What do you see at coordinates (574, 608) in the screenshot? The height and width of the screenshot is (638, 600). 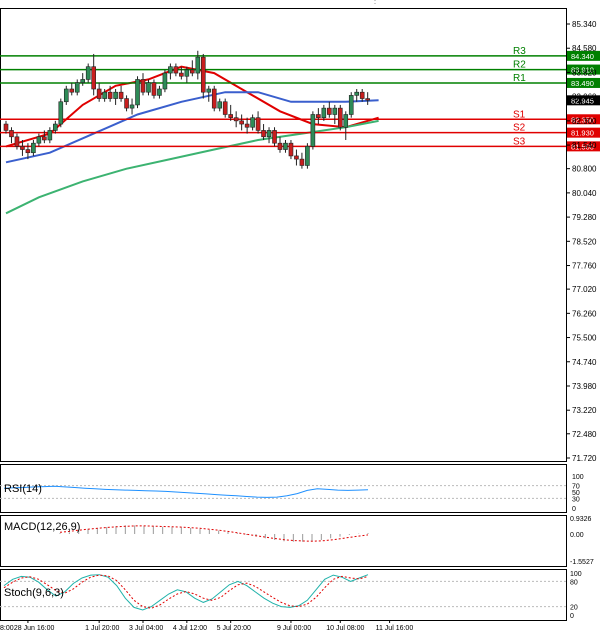 I see `stoch-tick-label: 20` at bounding box center [574, 608].